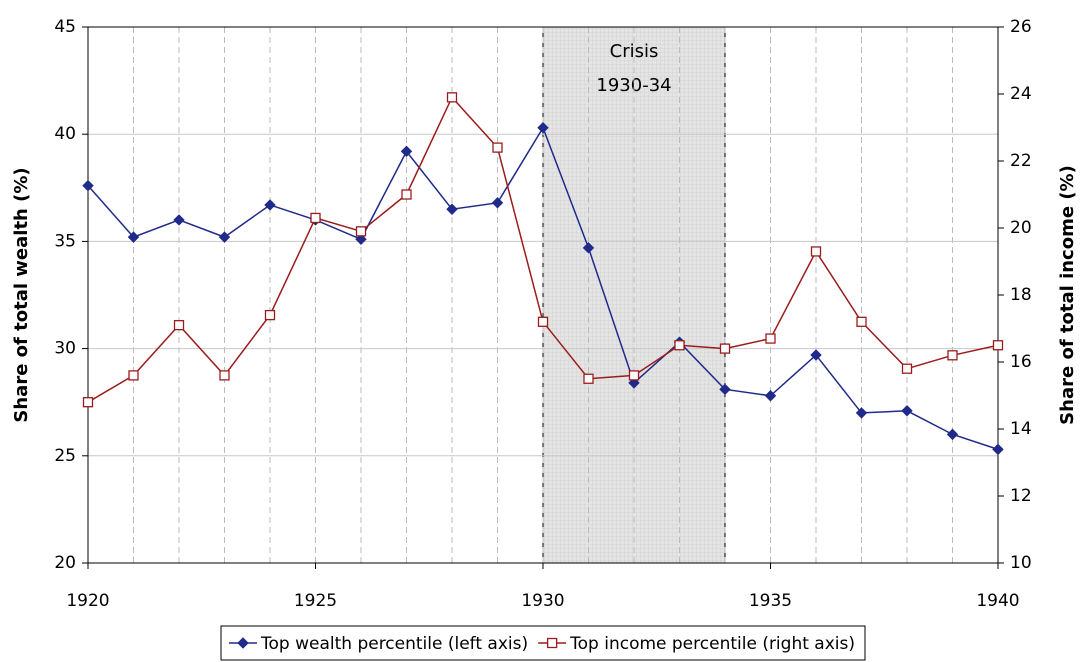 The width and height of the screenshot is (1086, 662). What do you see at coordinates (1021, 161) in the screenshot?
I see `y2-tick-label: 22` at bounding box center [1021, 161].